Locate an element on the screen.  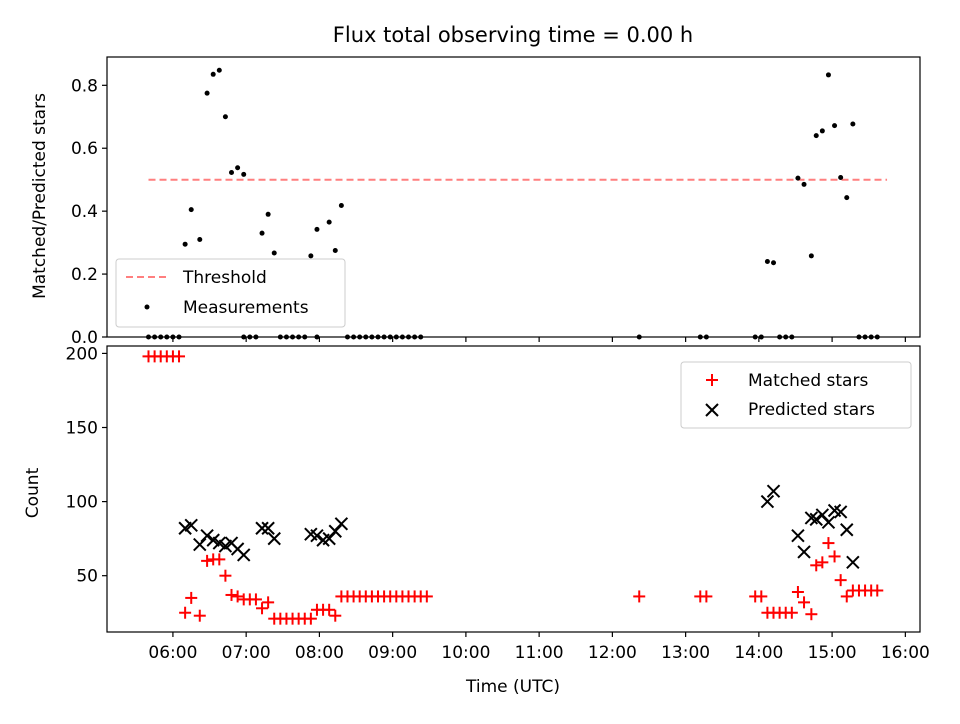
top-legend: Threshold Measurements is located at coordinates (230, 293).